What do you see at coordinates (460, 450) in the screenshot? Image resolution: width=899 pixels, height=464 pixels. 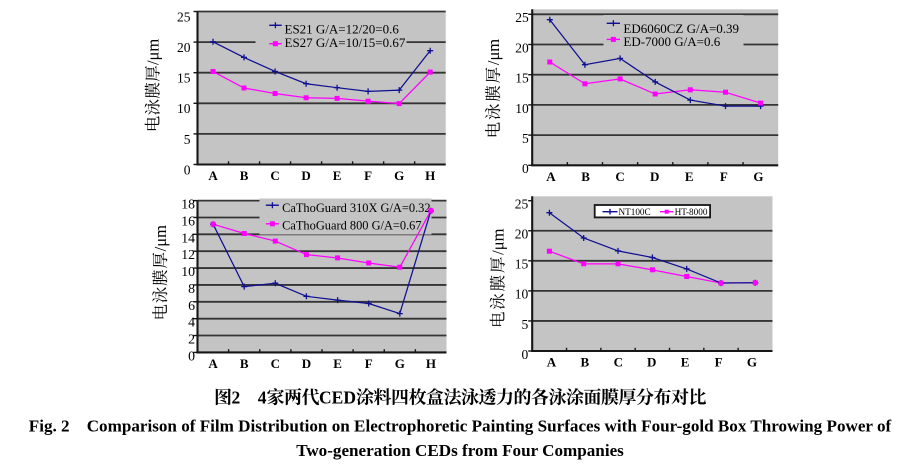 I see `svg-text:Two-generation CEDs from Four: Two-generation CEDs from Four Companies` at bounding box center [460, 450].